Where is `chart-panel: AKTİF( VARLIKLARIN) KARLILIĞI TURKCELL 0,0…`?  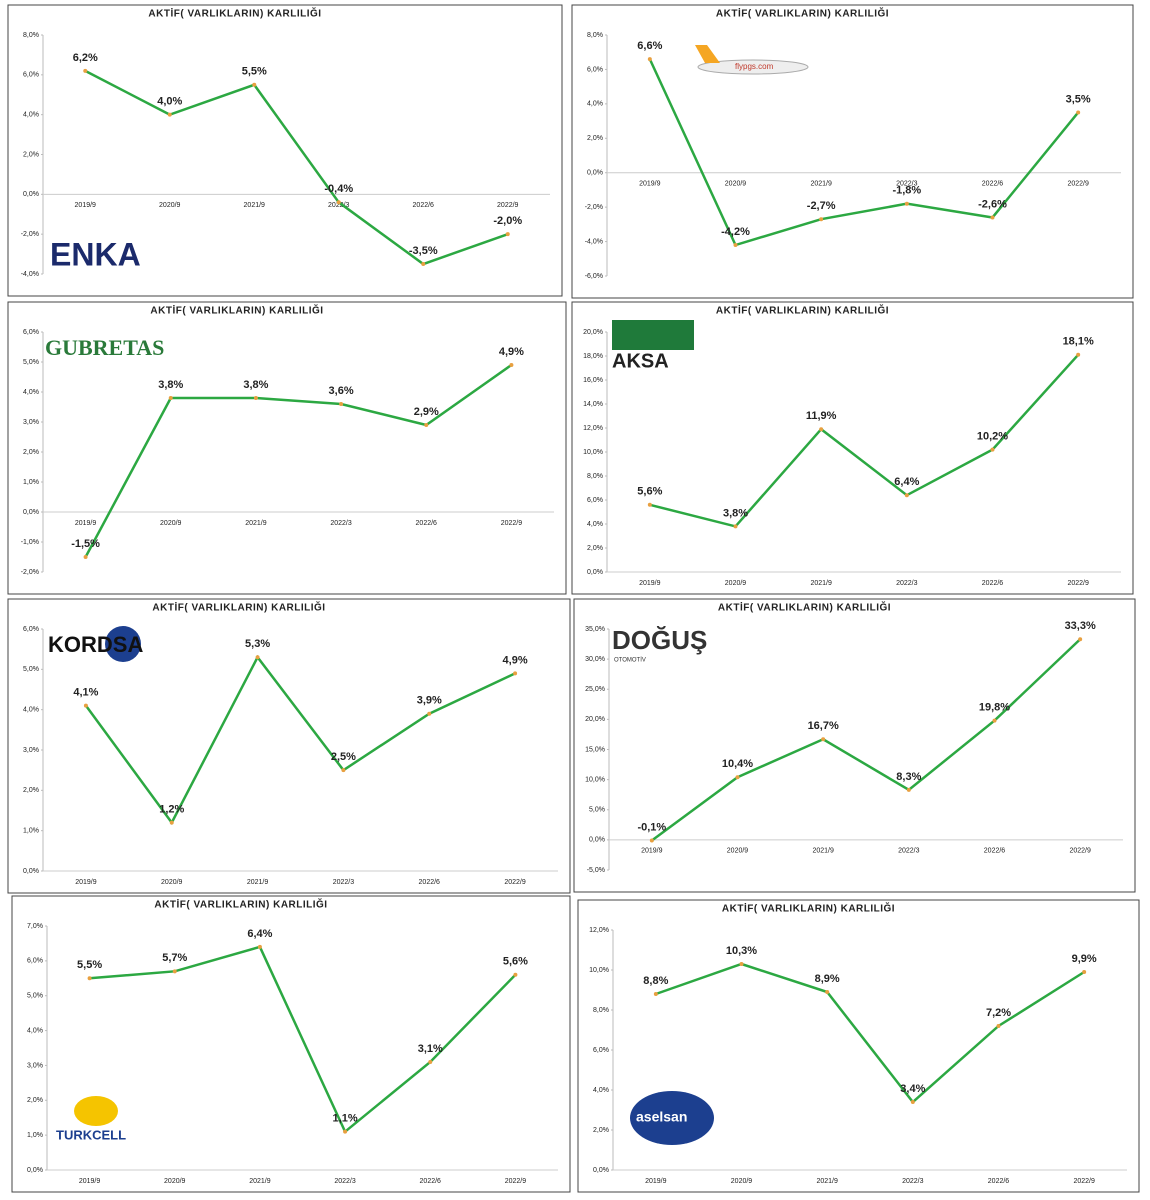
chart-panel: AKTİF( VARLIKLARIN) KARLILIĞI TURKCELL 0,0… is located at coordinates (291, 1044).